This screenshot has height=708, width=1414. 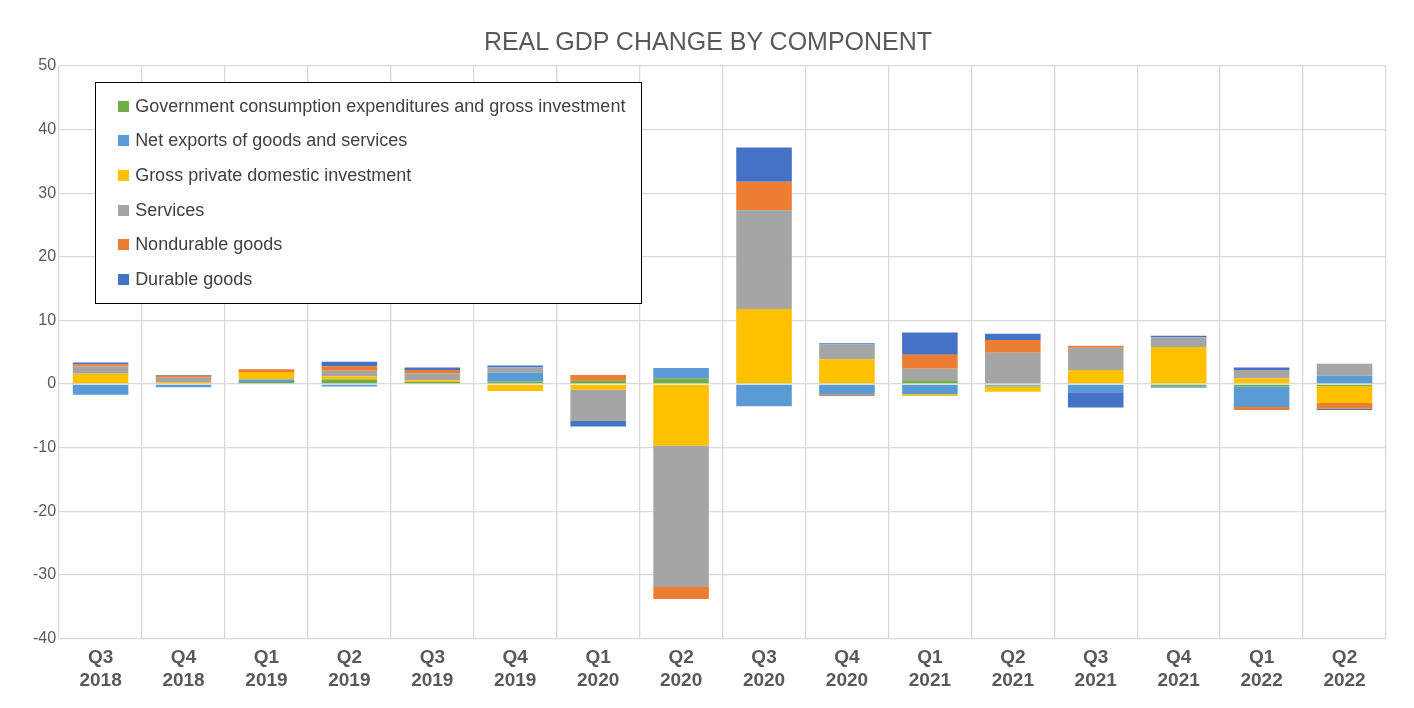 What do you see at coordinates (1179, 668) in the screenshot?
I see `x-tick-label: Q4 2021` at bounding box center [1179, 668].